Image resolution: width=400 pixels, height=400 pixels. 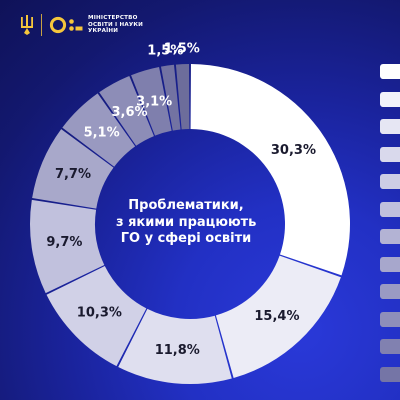 What do you see at coordinates (129, 112) in the screenshot?
I see `slice-label: 3,6%` at bounding box center [129, 112].